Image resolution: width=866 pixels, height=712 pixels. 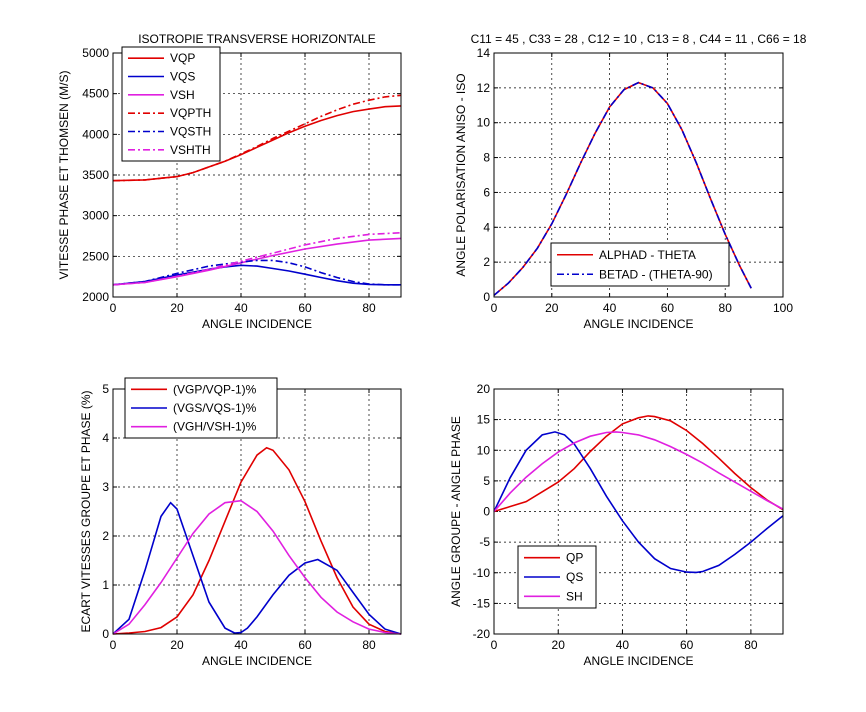 What do you see at coordinates (574, 577) in the screenshot?
I see `legend-label: QS` at bounding box center [574, 577].